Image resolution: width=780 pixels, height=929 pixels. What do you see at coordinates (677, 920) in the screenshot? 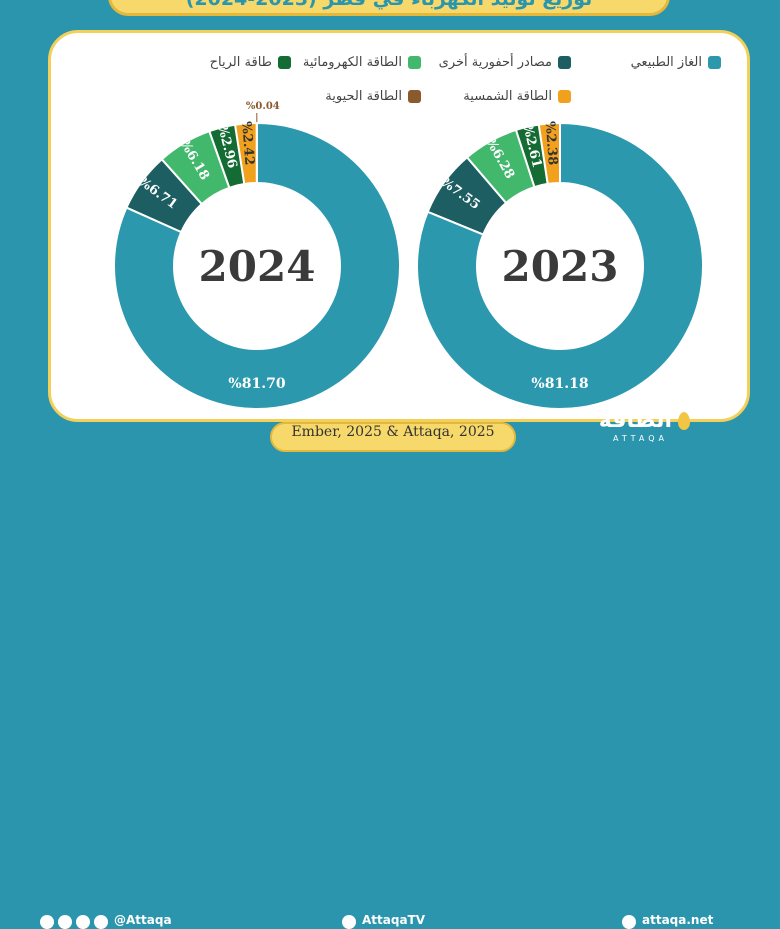
I see `website-handle: attaqa.net` at bounding box center [677, 920].